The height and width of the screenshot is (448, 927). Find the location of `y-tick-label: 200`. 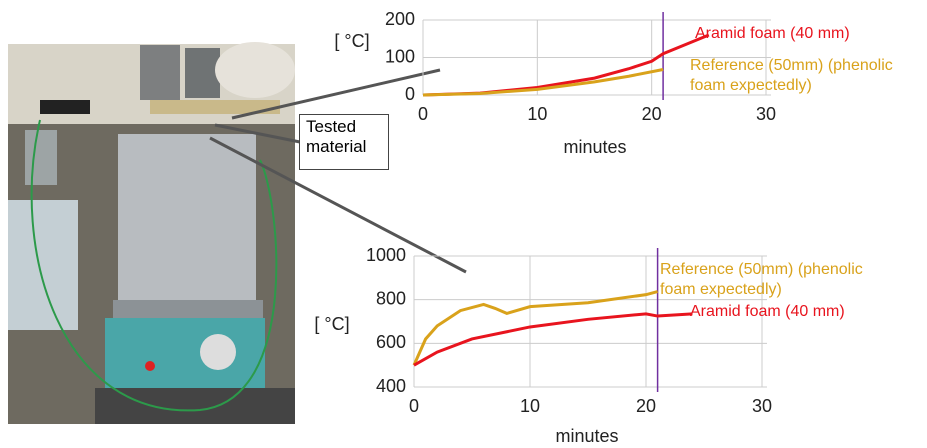

y-tick-label: 200 is located at coordinates (400, 19).